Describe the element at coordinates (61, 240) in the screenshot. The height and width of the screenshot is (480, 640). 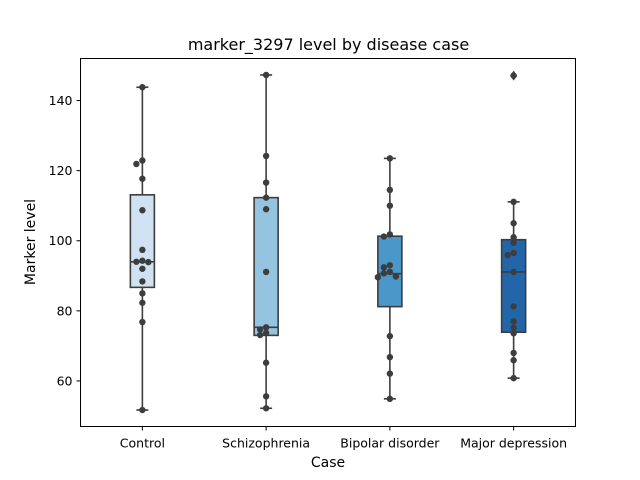
I see `y-tick-label: 100` at that location.